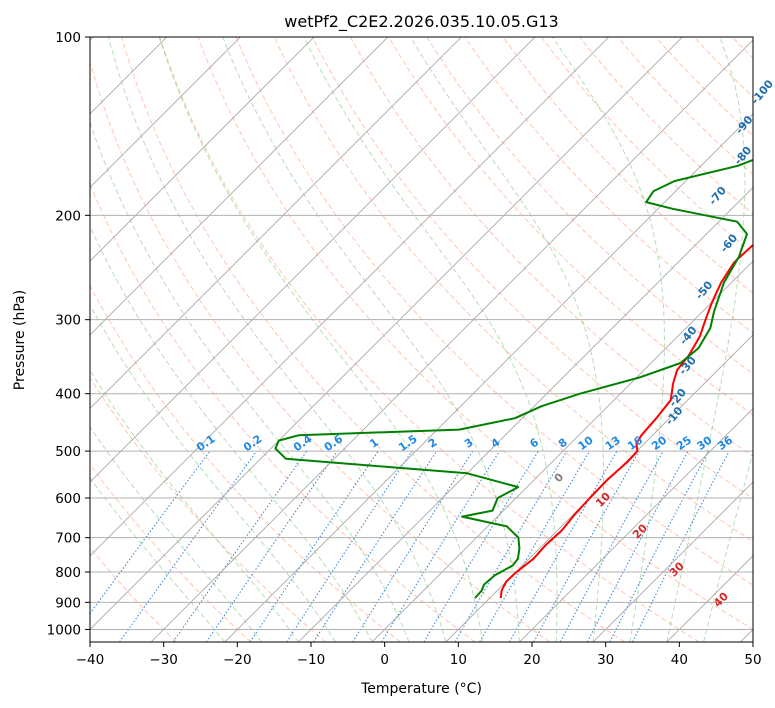 The width and height of the screenshot is (775, 708). Describe the element at coordinates (419, 655) in the screenshot. I see `x-axis: −40 −30 −20 −10 0 10 20 30 40 50` at that location.